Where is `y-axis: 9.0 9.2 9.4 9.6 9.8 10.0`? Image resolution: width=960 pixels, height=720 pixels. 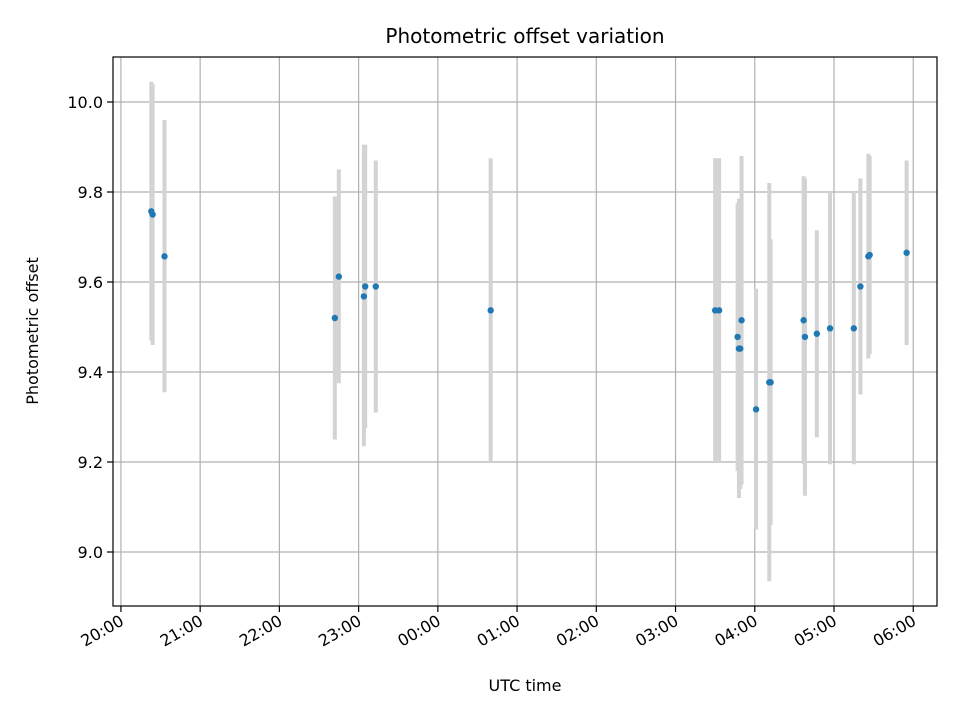
y-axis: 9.0 9.2 9.4 9.6 9.8 10.0 is located at coordinates (90, 327).